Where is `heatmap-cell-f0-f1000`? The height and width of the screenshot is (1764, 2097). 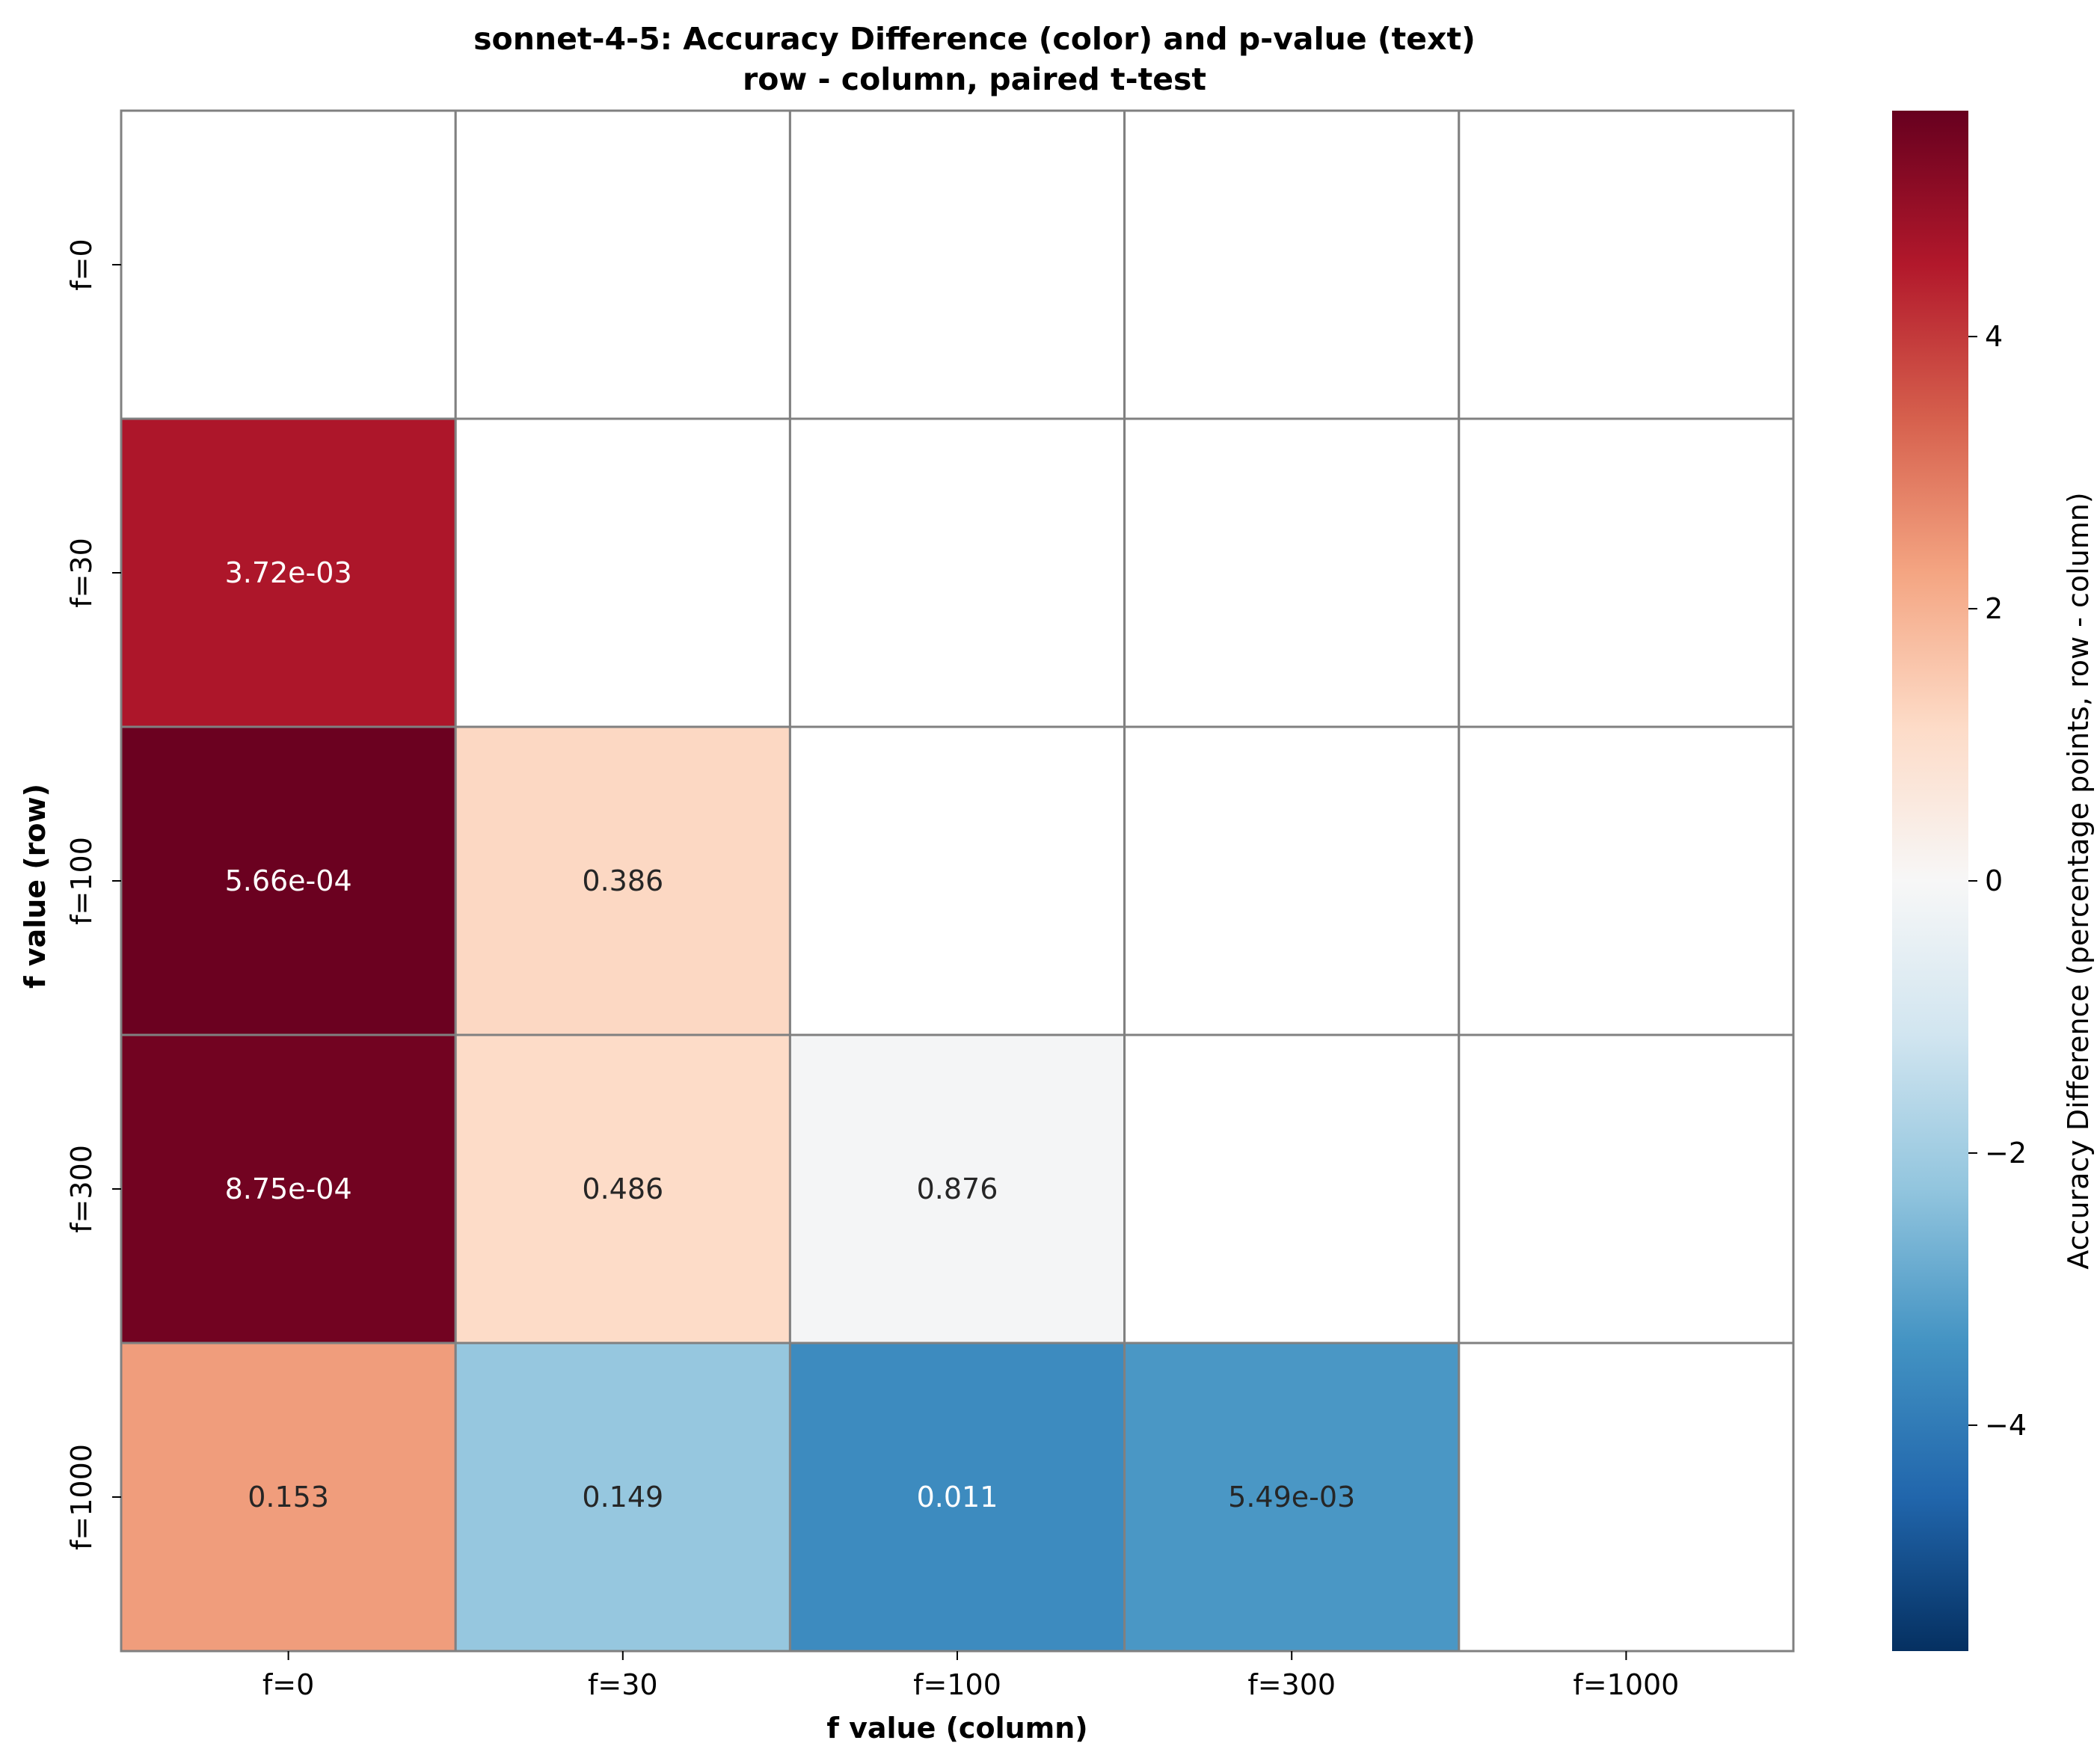
heatmap-cell-f0-f1000 is located at coordinates (1626, 264).